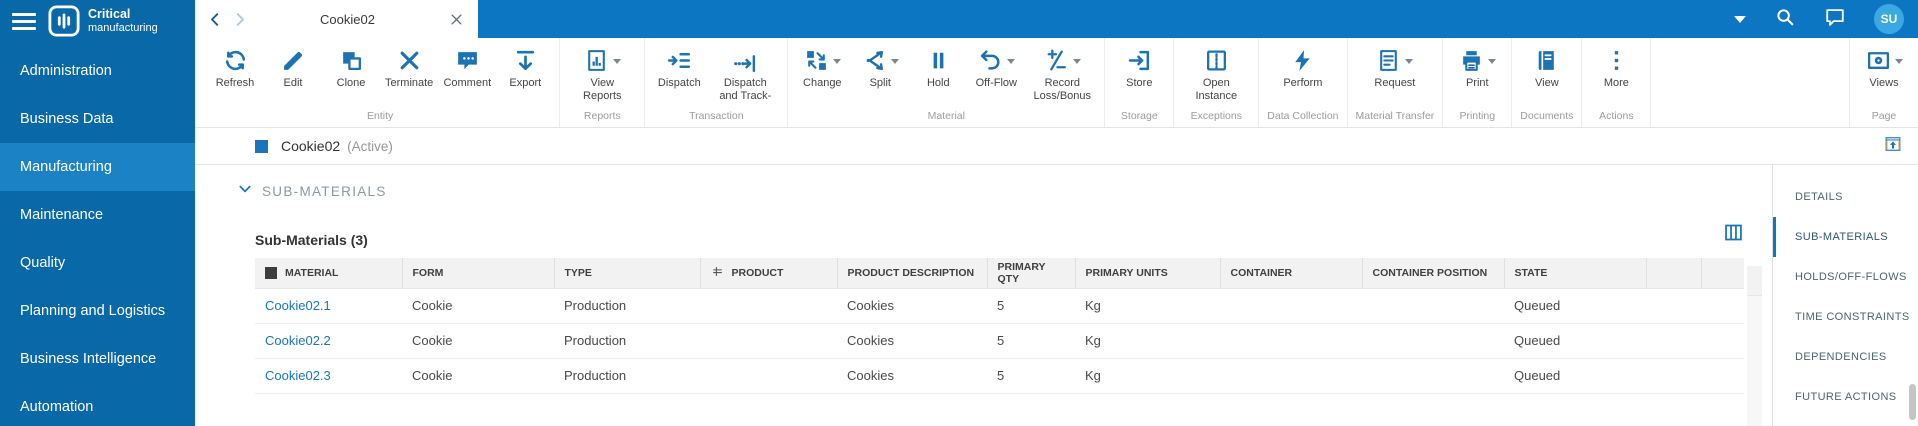 Image resolution: width=1918 pixels, height=426 pixels. I want to click on record-loss-bonus-button: Record Loss/Bonus, so click(1062, 74).